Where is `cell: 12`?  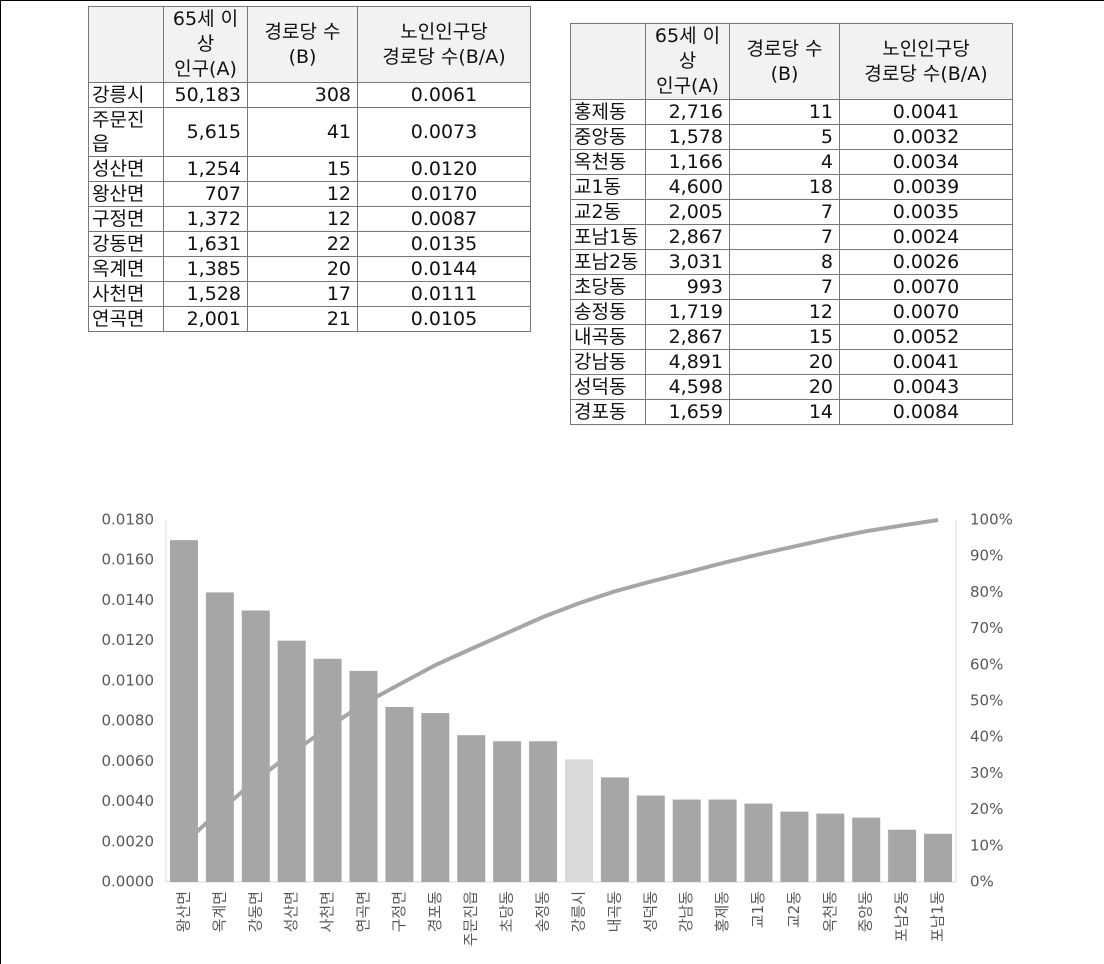
cell: 12 is located at coordinates (784, 312).